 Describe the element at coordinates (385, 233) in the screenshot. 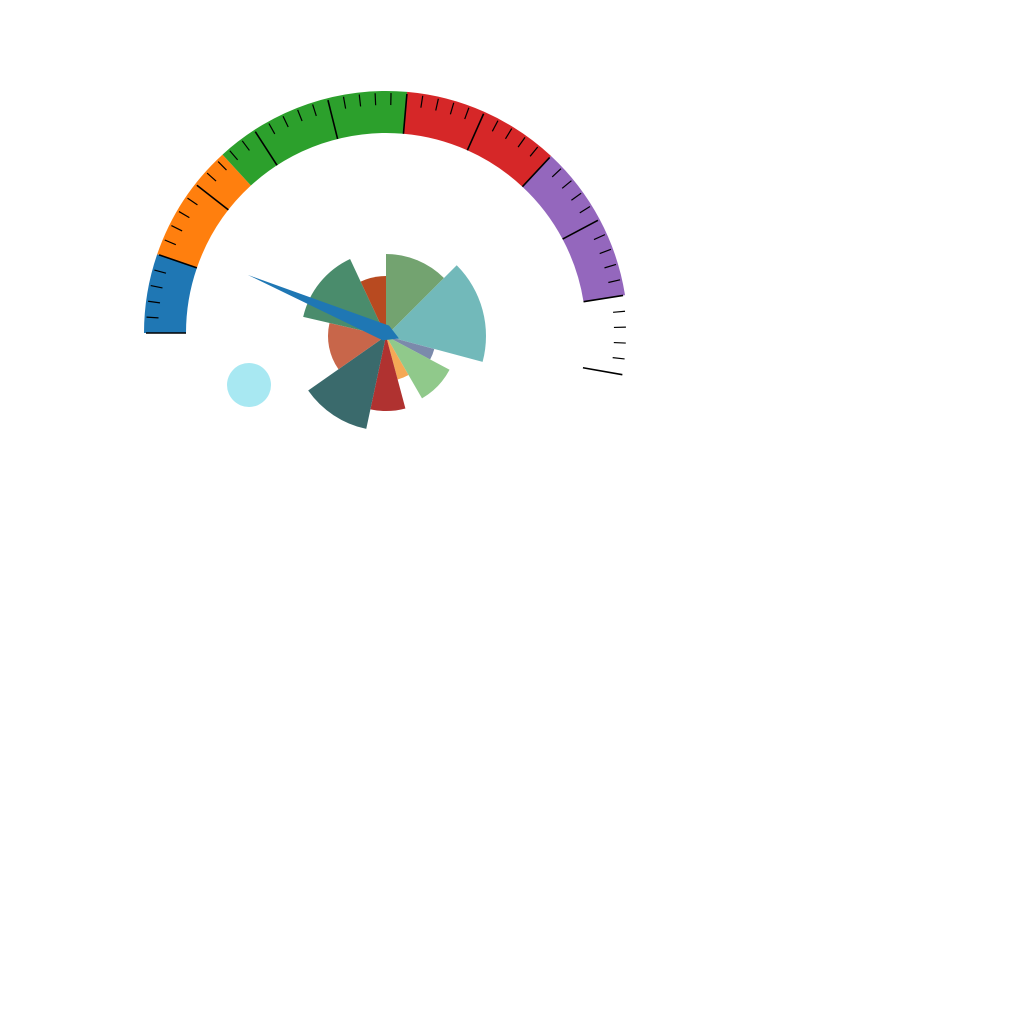

I see `gauge-chart` at that location.